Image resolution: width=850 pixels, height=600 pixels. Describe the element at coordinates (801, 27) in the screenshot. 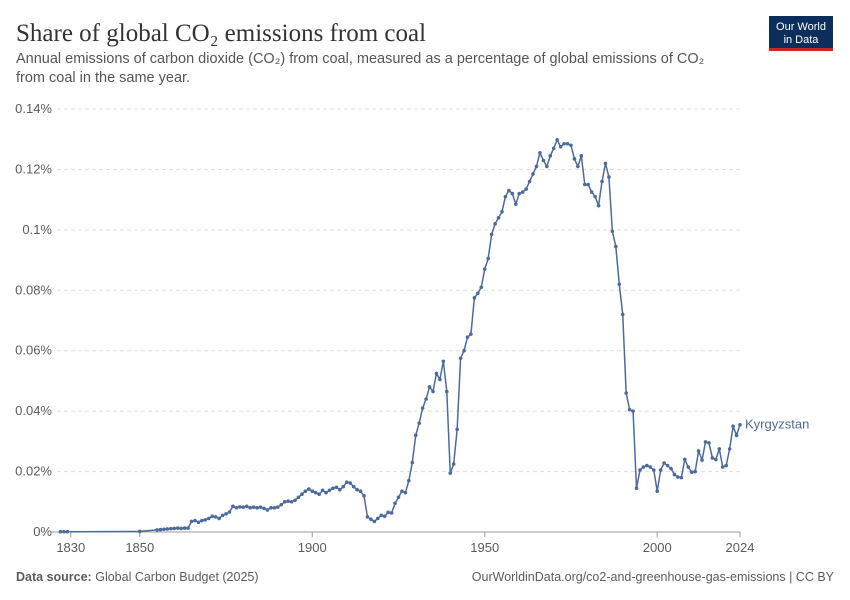

I see `logo-text: Our World` at that location.